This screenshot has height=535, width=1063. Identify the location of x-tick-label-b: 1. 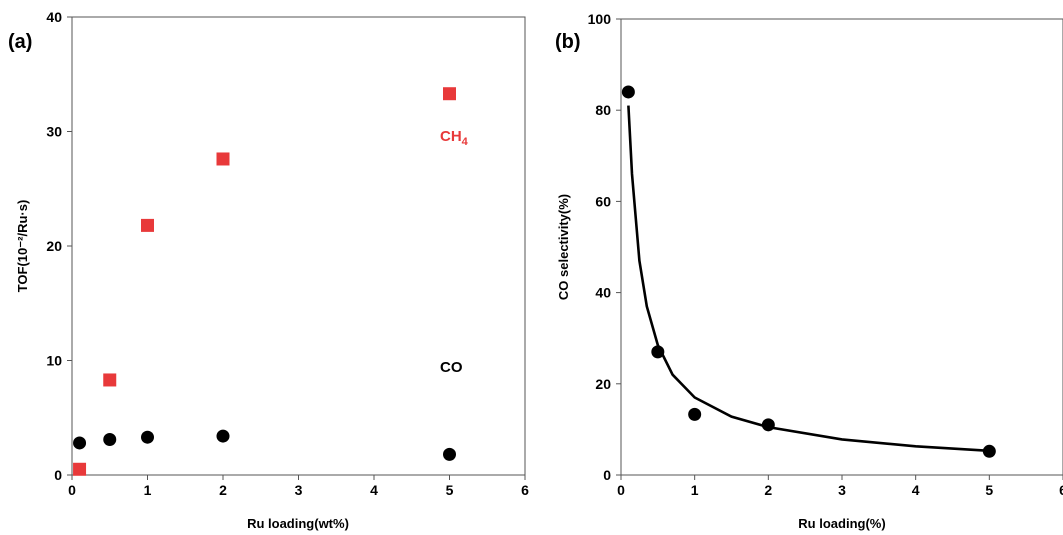
(695, 490).